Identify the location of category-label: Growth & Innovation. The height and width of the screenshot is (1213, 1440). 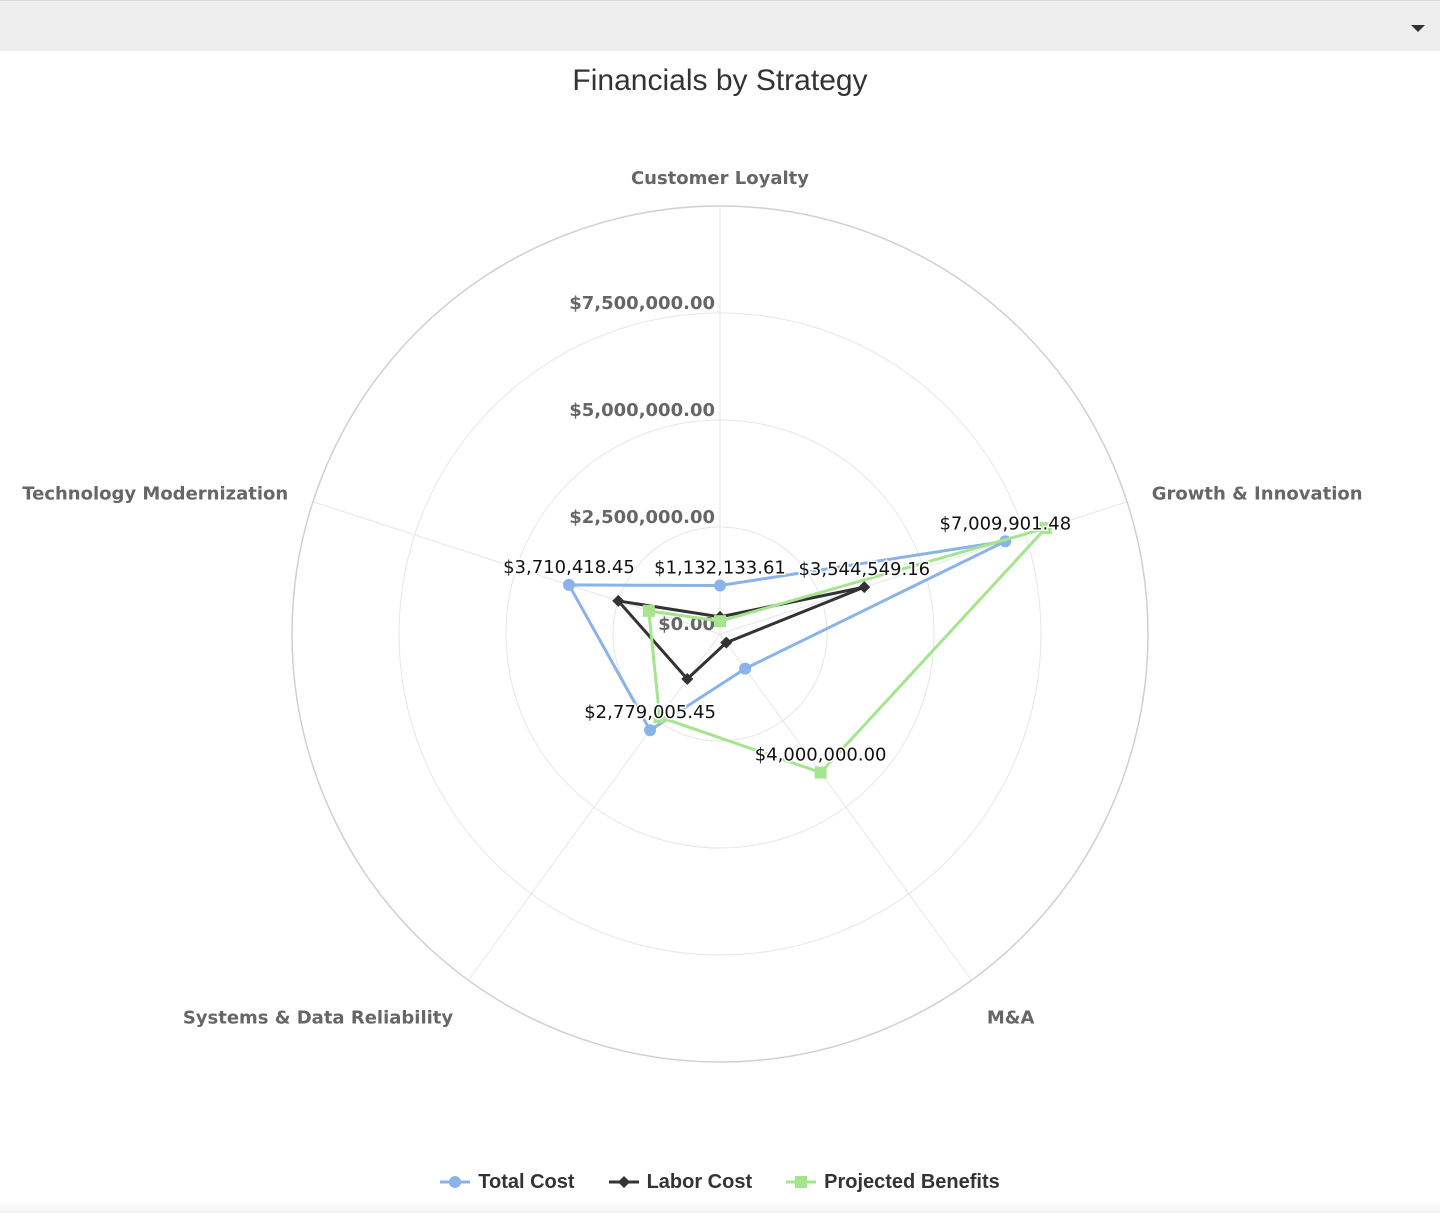
(1257, 494).